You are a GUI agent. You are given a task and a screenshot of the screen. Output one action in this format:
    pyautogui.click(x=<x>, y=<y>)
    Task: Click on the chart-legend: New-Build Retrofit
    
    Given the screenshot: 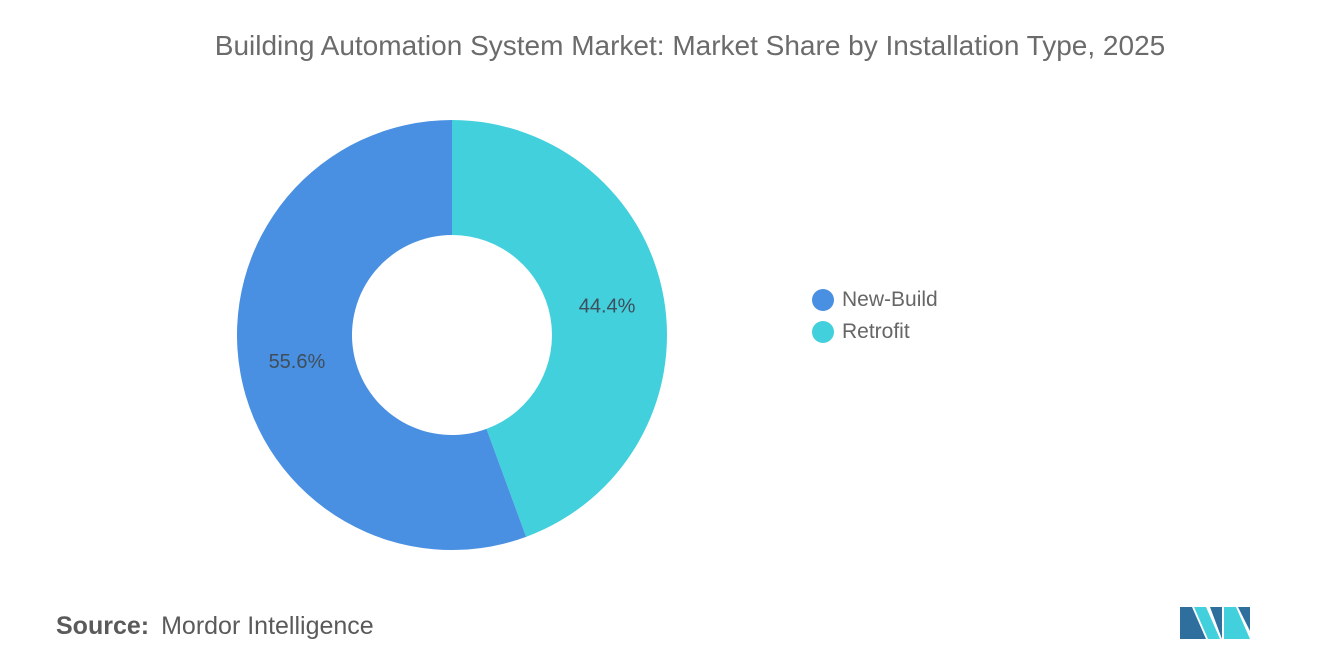 What is the action you would take?
    pyautogui.click(x=875, y=316)
    